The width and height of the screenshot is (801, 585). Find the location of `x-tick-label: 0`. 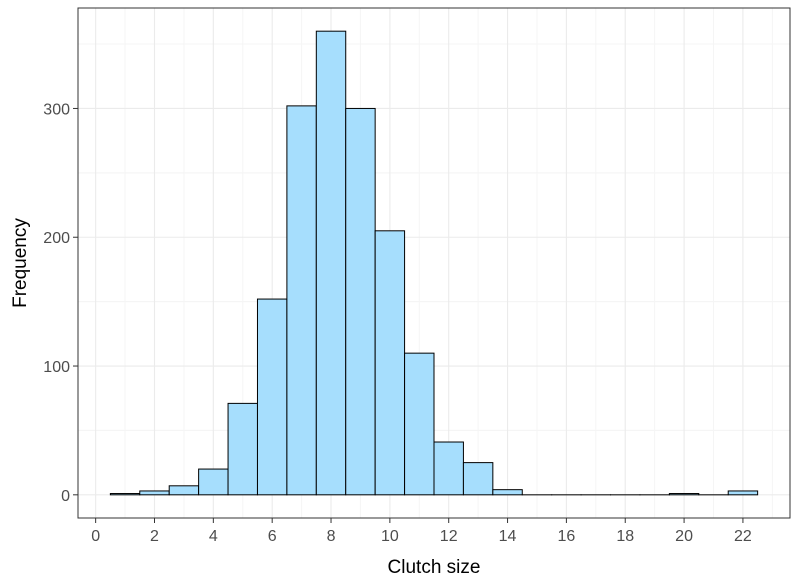

x-tick-label: 0 is located at coordinates (95, 536).